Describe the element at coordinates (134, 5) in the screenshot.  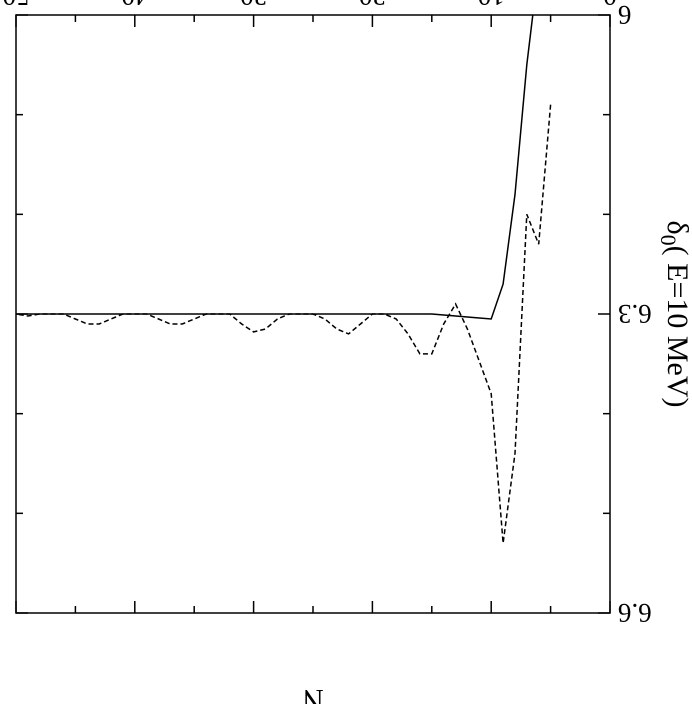
I see `x-tick-label: 40` at that location.